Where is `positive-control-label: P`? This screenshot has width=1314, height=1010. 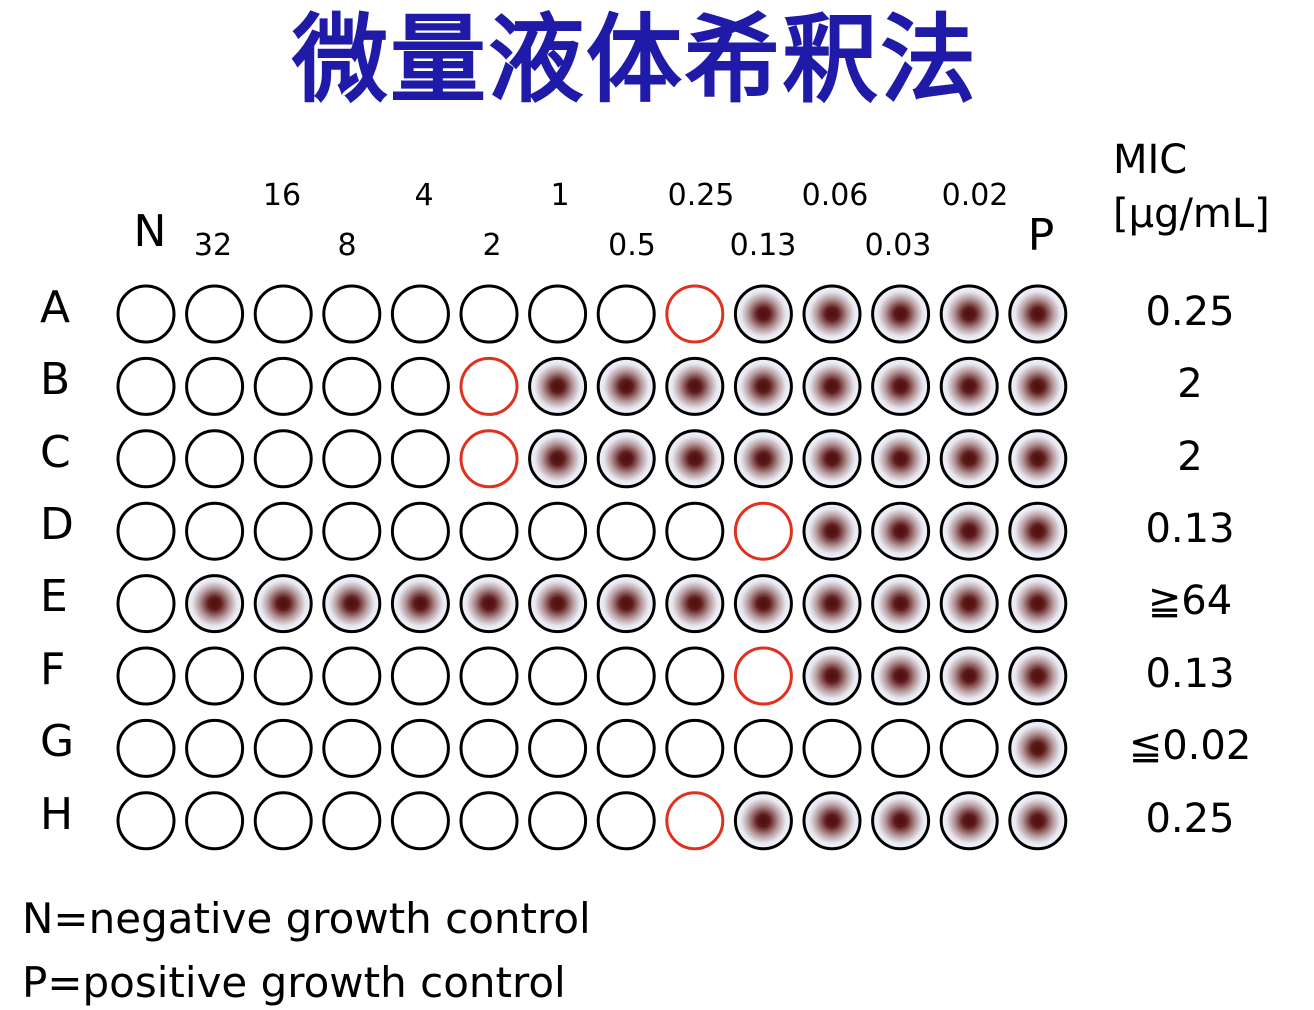 positive-control-label: P is located at coordinates (1041, 235).